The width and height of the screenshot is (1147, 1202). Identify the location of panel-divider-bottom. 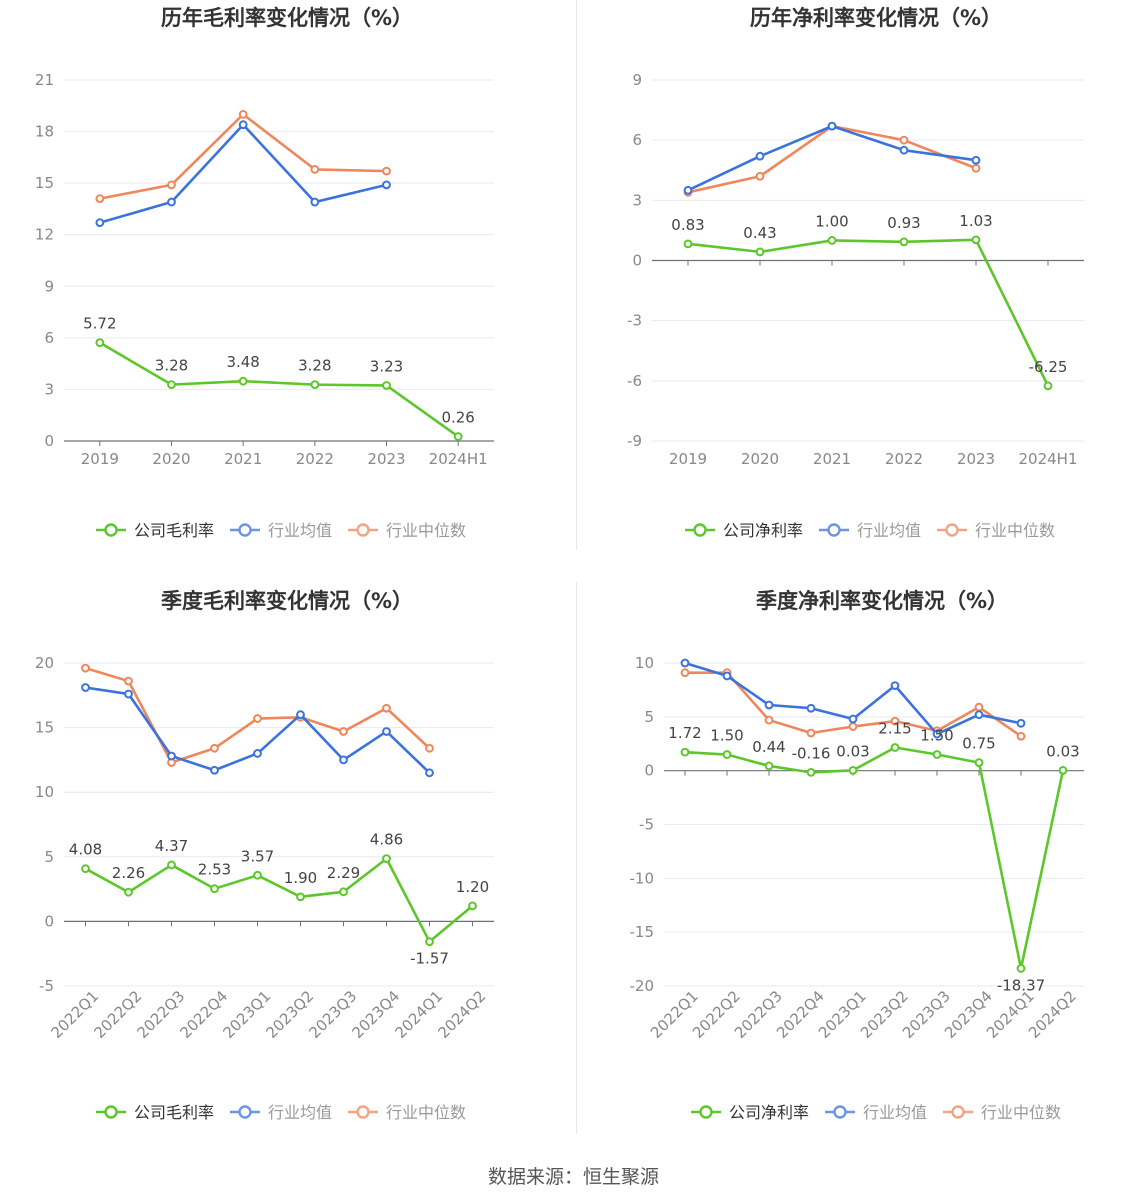
(576, 858).